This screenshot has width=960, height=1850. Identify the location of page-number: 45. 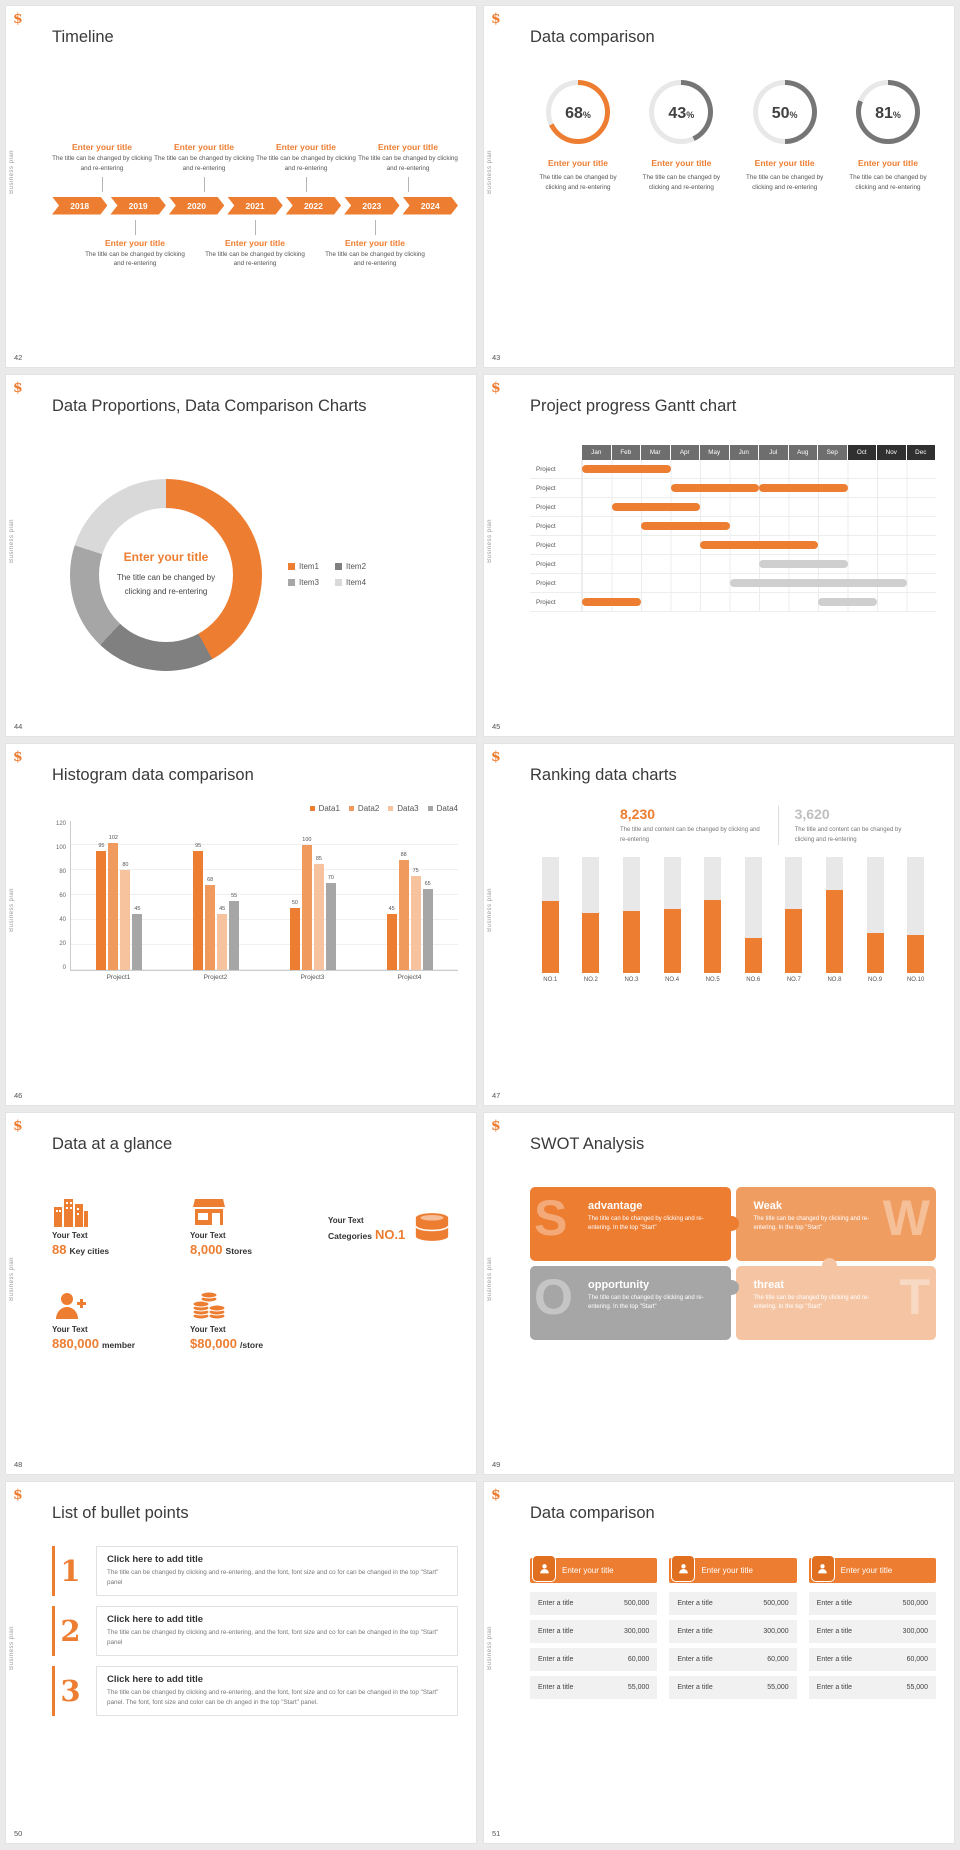
(496, 726).